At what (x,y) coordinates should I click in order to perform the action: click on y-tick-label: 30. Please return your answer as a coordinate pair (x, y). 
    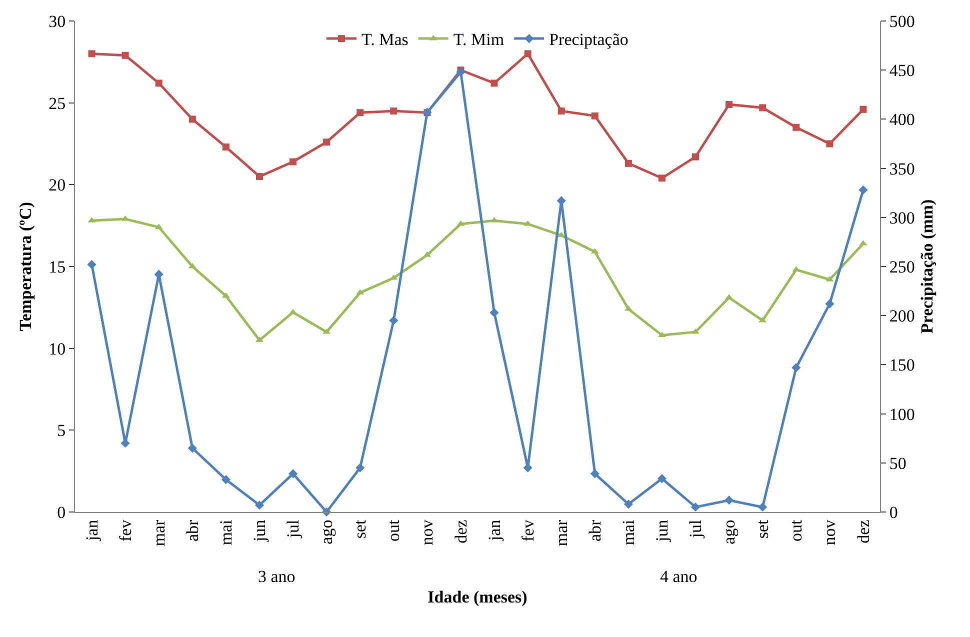
    Looking at the image, I should click on (57, 21).